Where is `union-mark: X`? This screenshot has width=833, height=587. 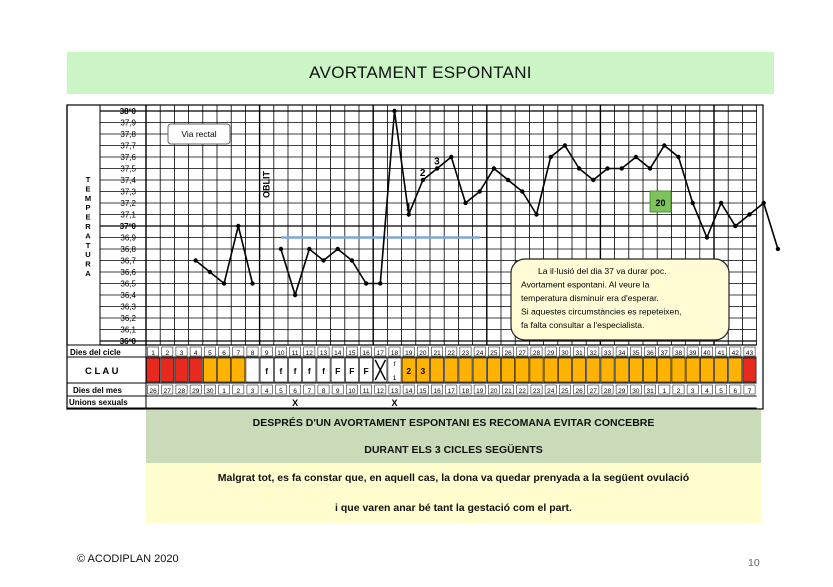
union-mark: X is located at coordinates (394, 403).